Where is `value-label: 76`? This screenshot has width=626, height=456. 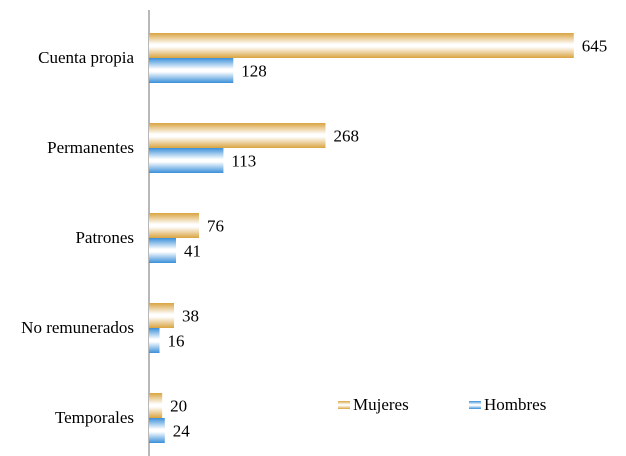 value-label: 76 is located at coordinates (215, 225).